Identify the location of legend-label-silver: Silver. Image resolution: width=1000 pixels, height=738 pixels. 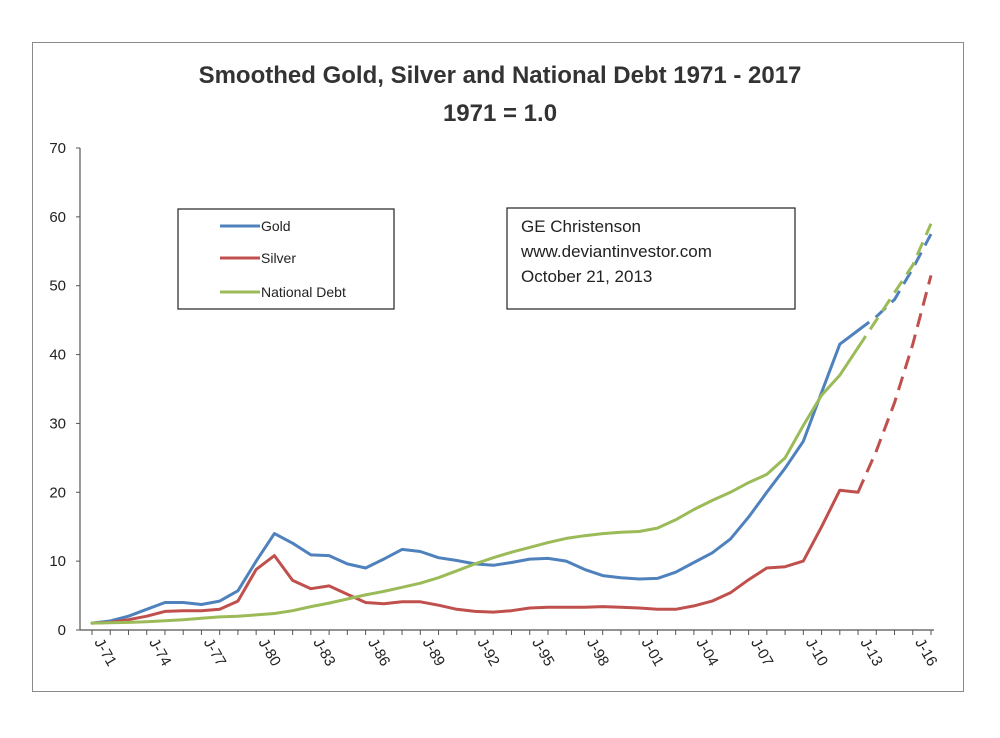
(278, 258).